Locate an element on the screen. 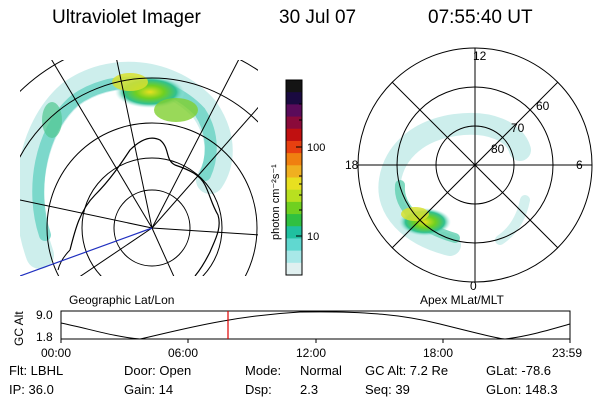 The width and height of the screenshot is (600, 400). altitude-ytick-low: 1.8 is located at coordinates (44, 337).